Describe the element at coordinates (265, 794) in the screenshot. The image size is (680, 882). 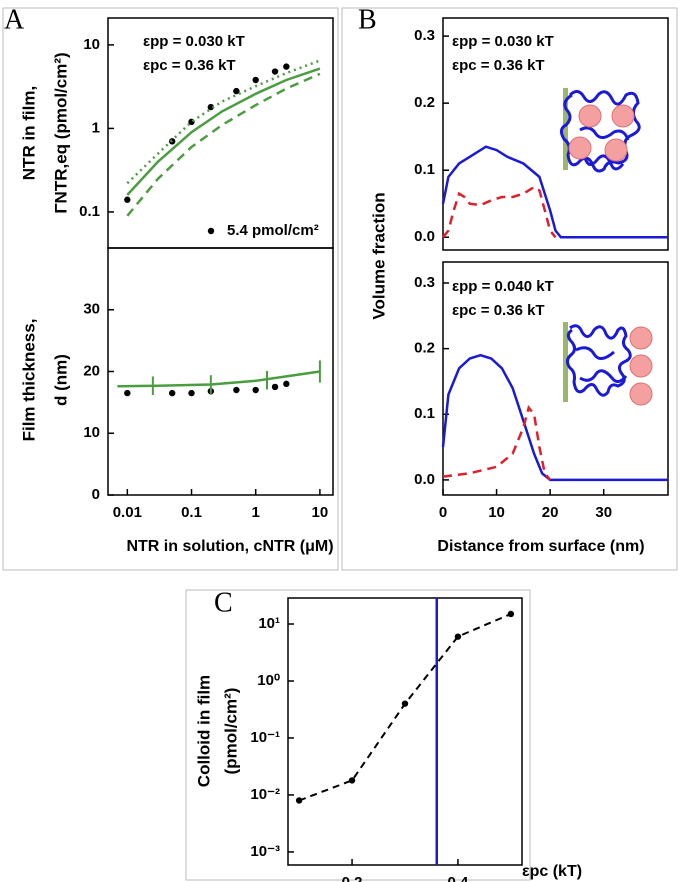
I see `y-tick-label: 10⁻²` at that location.